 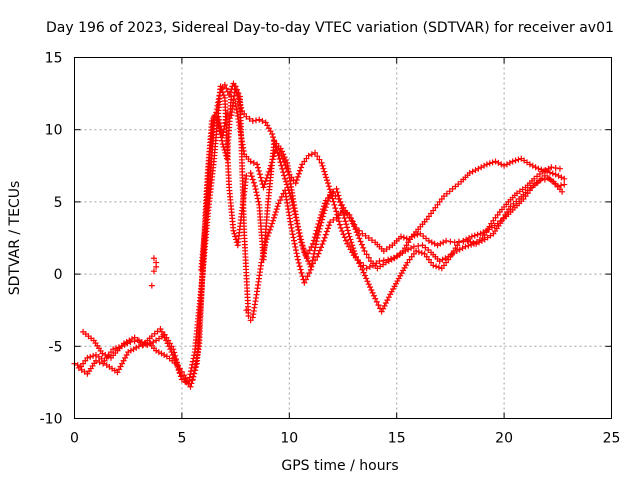 I want to click on x-axis-label: GPS time / hours, so click(x=339, y=466).